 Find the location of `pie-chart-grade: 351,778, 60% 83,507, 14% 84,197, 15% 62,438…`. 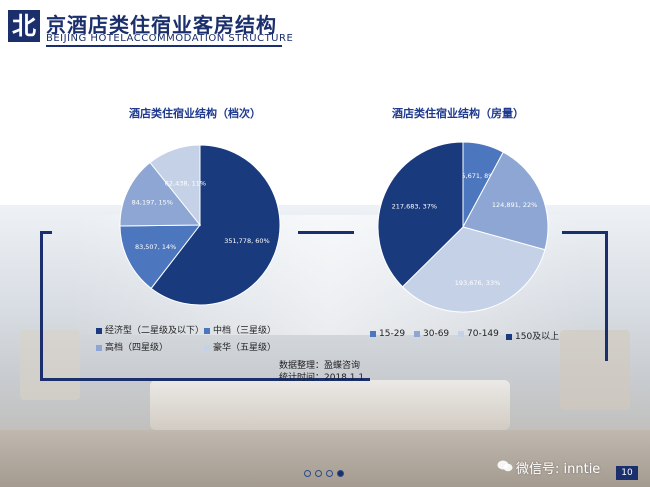

pie-chart-grade: 351,778, 60% 83,507, 14% 84,197, 15% 62,438… is located at coordinates (200, 225).